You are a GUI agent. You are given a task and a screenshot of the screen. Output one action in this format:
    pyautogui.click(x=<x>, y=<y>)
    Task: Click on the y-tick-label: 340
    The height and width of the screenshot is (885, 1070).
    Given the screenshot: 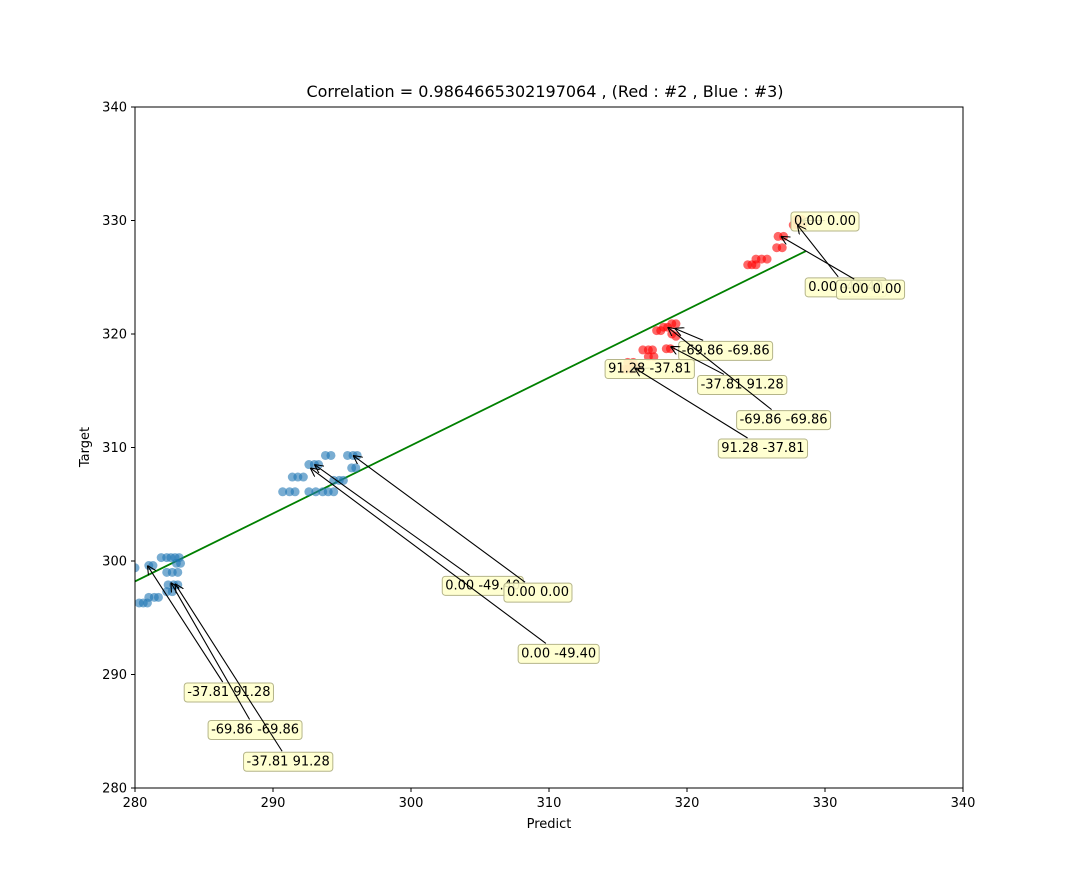 What is the action you would take?
    pyautogui.click(x=114, y=108)
    